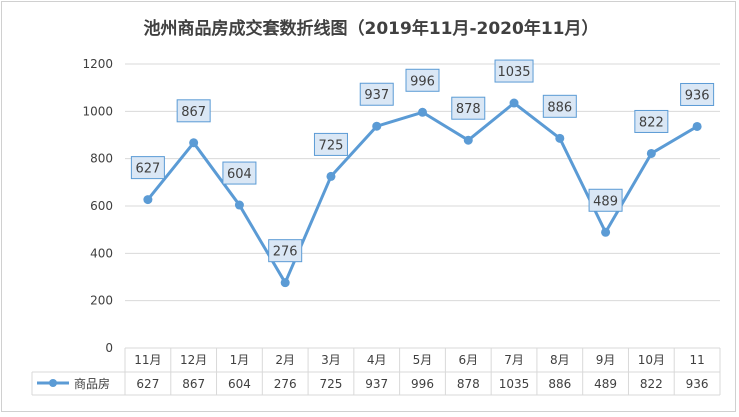  What do you see at coordinates (651, 384) in the screenshot?
I see `table-value-cell: 822` at bounding box center [651, 384].